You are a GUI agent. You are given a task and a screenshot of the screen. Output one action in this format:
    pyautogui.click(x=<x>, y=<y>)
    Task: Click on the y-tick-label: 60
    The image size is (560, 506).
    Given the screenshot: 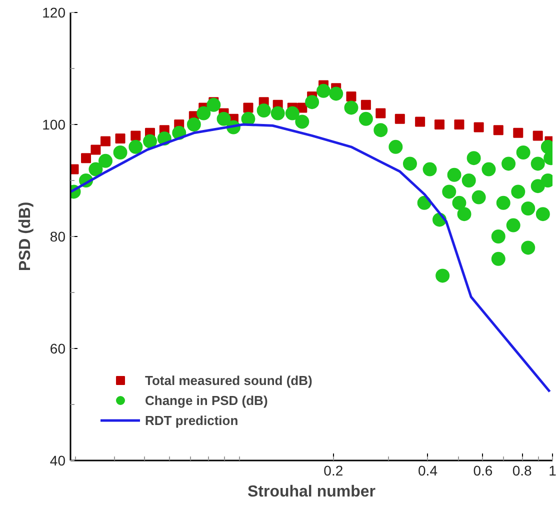 What is the action you would take?
    pyautogui.click(x=58, y=348)
    